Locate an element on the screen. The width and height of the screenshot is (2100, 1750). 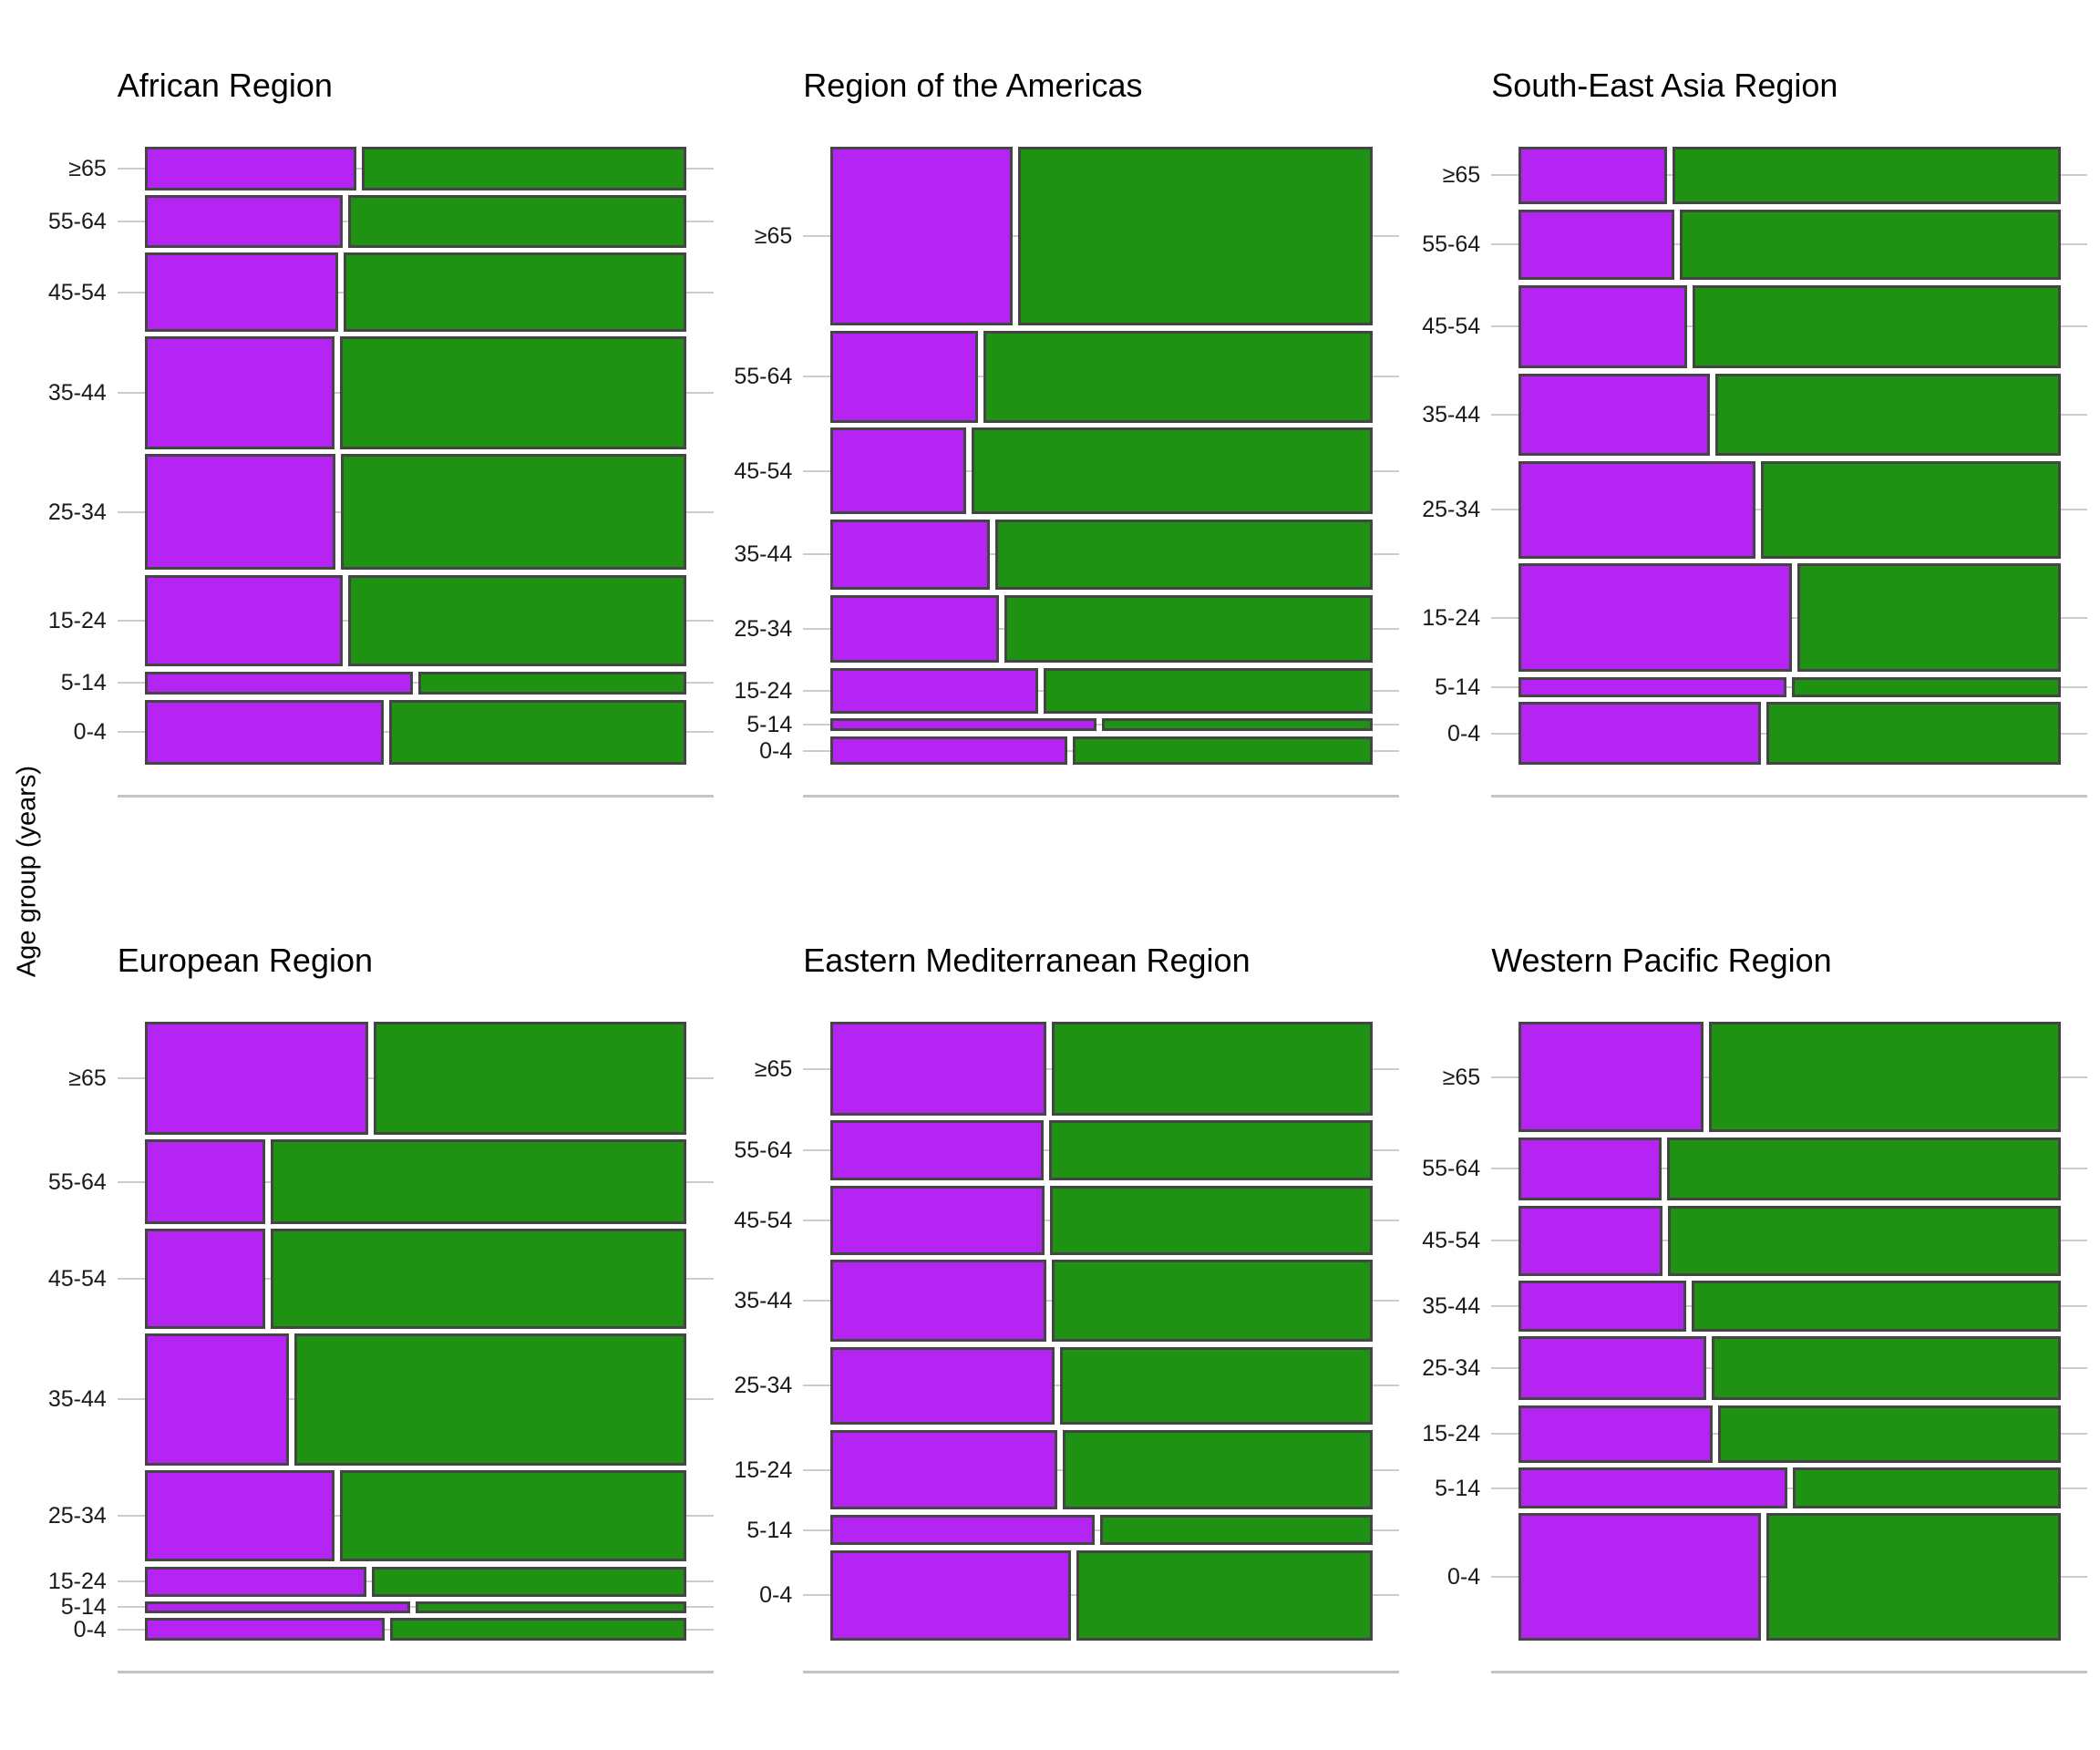
facet-title: Western Pacific Region is located at coordinates (1662, 961).